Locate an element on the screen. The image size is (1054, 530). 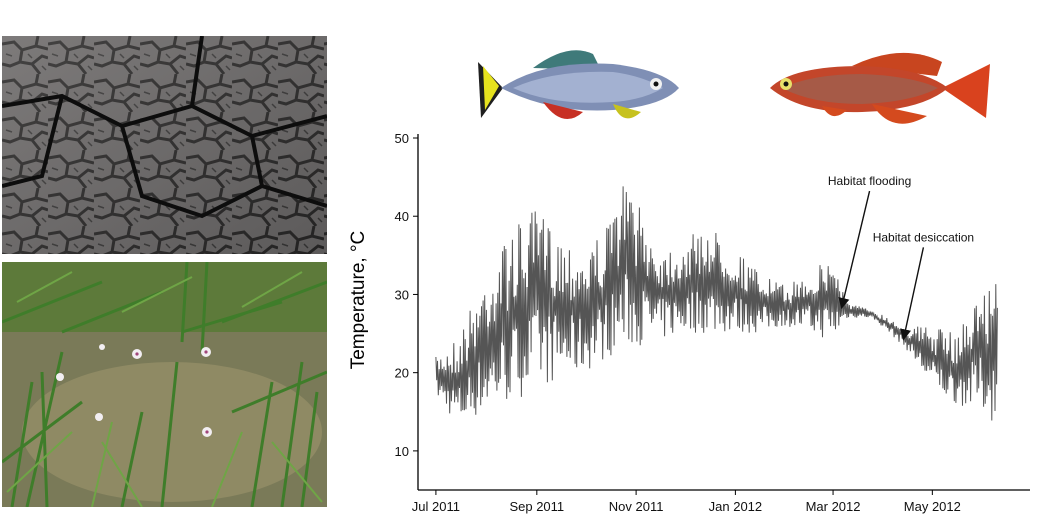
x-tick-label: Sep 2011 is located at coordinates (536, 506).